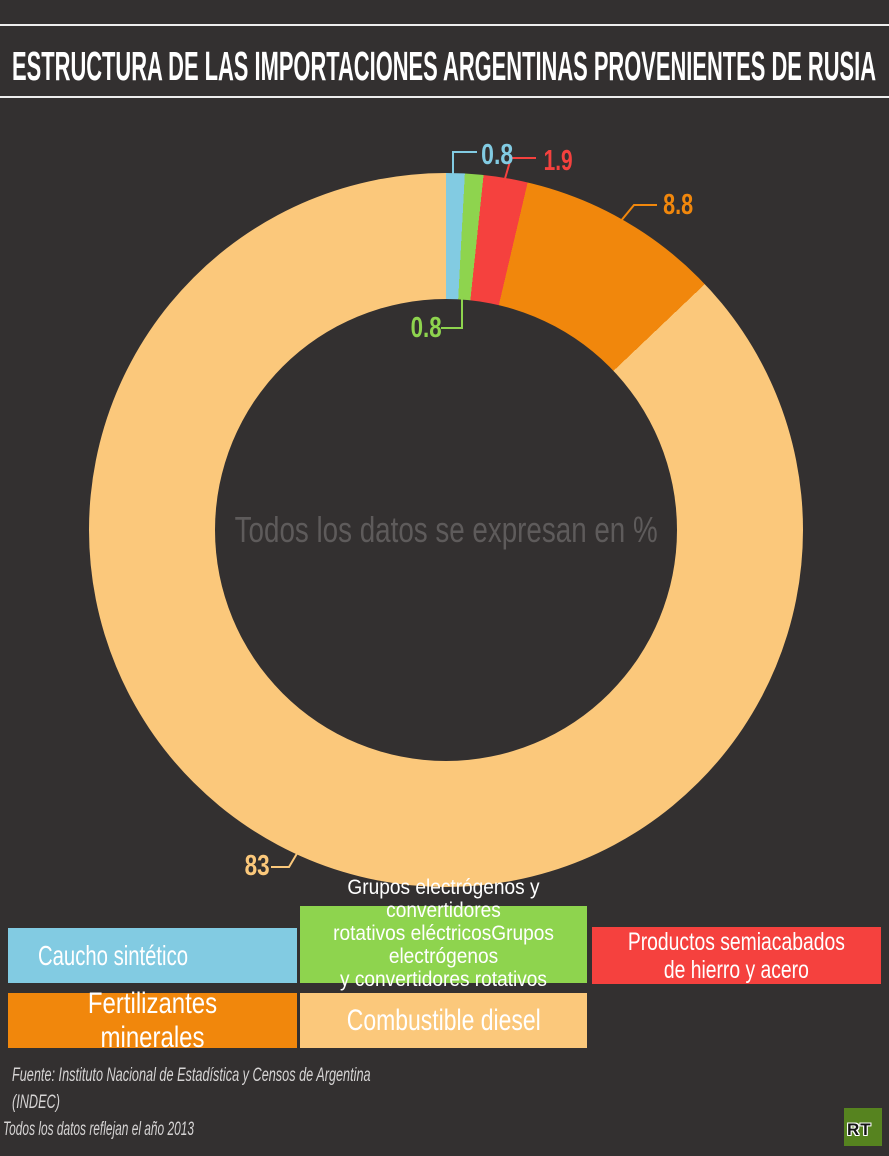  What do you see at coordinates (678, 205) in the screenshot?
I see `callout-value-fertilizantes: 8.8` at bounding box center [678, 205].